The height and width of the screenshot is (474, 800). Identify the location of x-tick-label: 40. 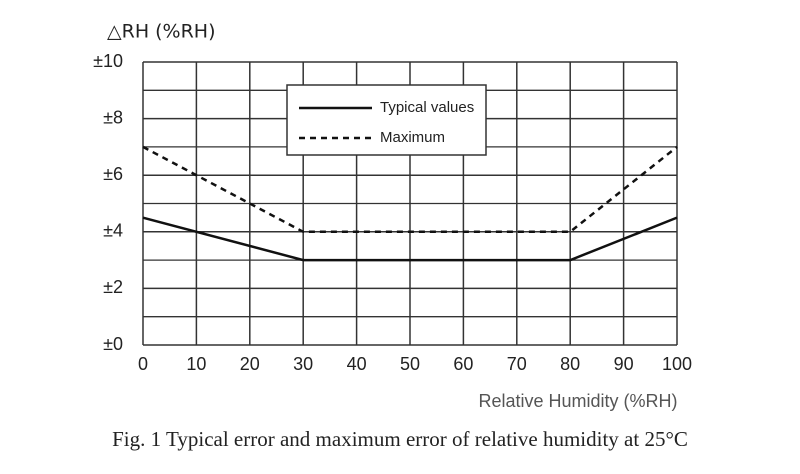
(357, 364).